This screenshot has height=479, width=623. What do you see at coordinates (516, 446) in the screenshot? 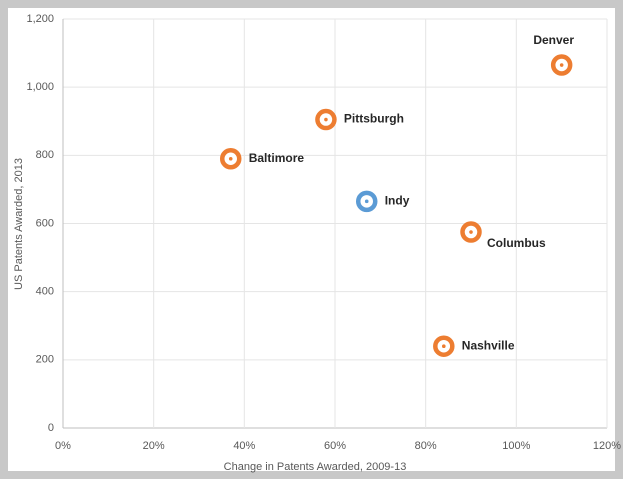
I see `x-tick-label: 100%` at bounding box center [516, 446].